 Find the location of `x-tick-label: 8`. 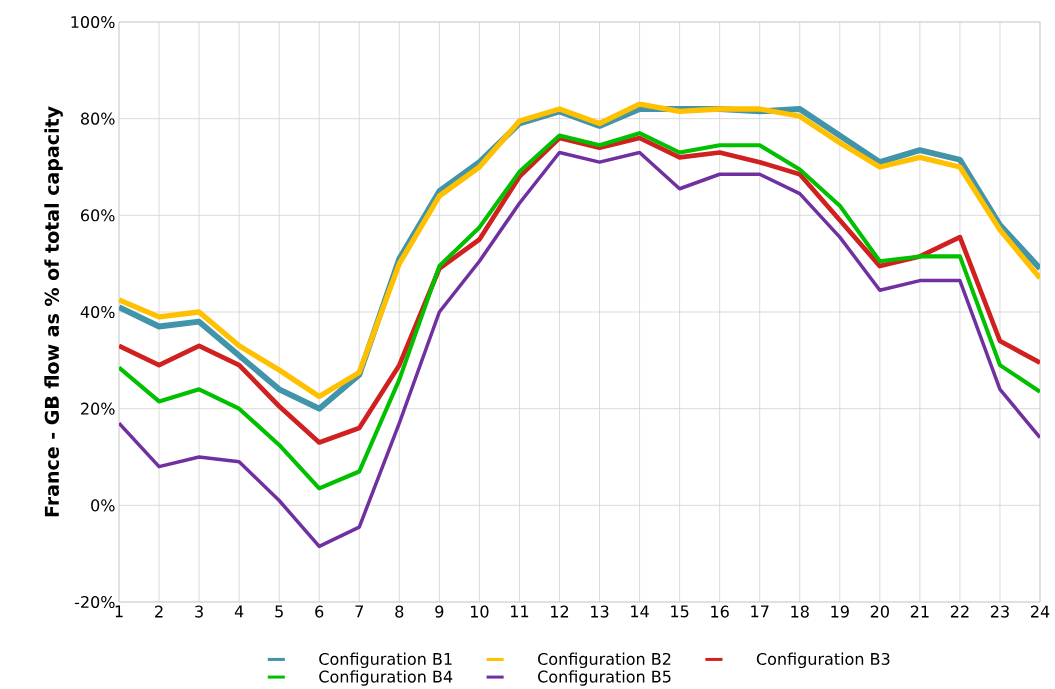

x-tick-label: 8 is located at coordinates (399, 611).